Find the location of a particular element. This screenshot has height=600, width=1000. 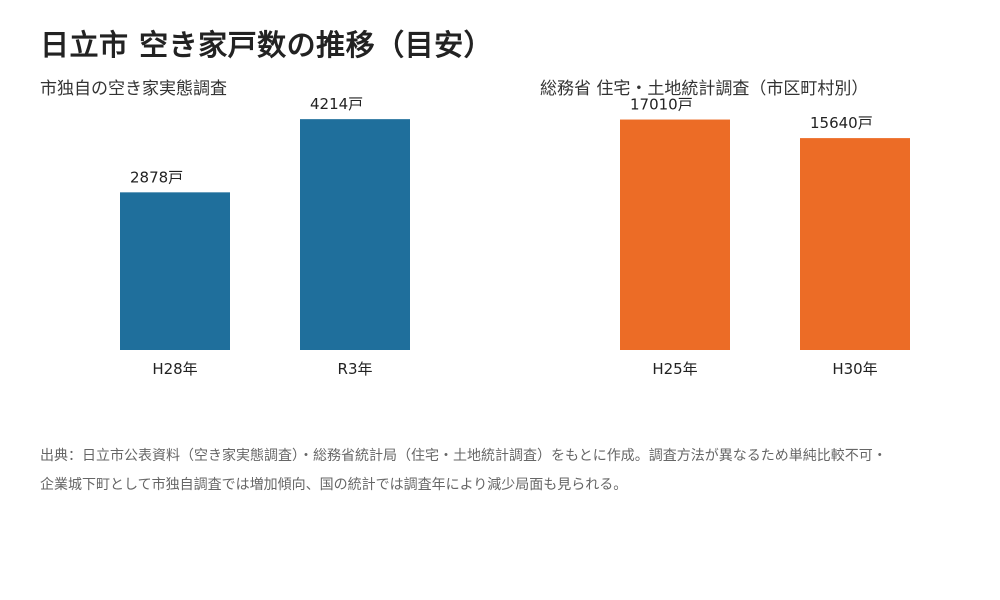

bar-H30年 is located at coordinates (855, 244).